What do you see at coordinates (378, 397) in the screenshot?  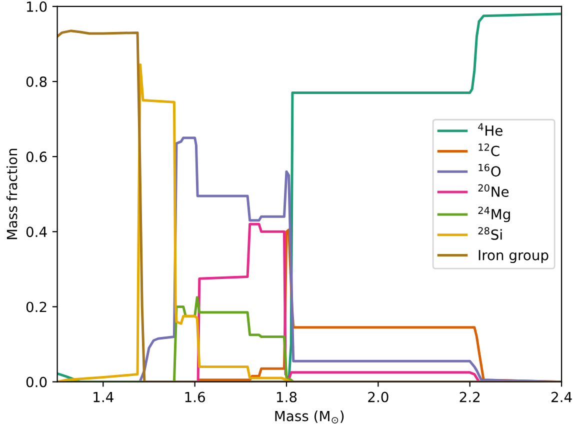 I see `x-tick-label: 2.0` at bounding box center [378, 397].